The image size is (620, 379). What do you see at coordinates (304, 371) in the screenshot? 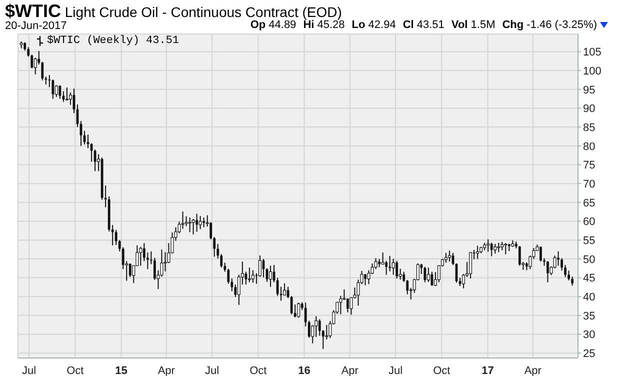
I see `x-tick-label: 16` at bounding box center [304, 371].